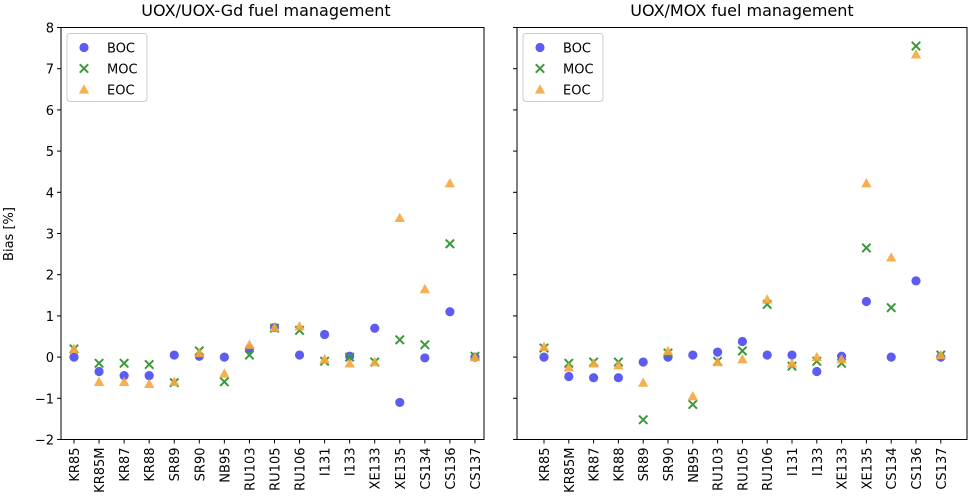  Describe the element at coordinates (50, 235) in the screenshot. I see `y-tick-label: 3` at that location.